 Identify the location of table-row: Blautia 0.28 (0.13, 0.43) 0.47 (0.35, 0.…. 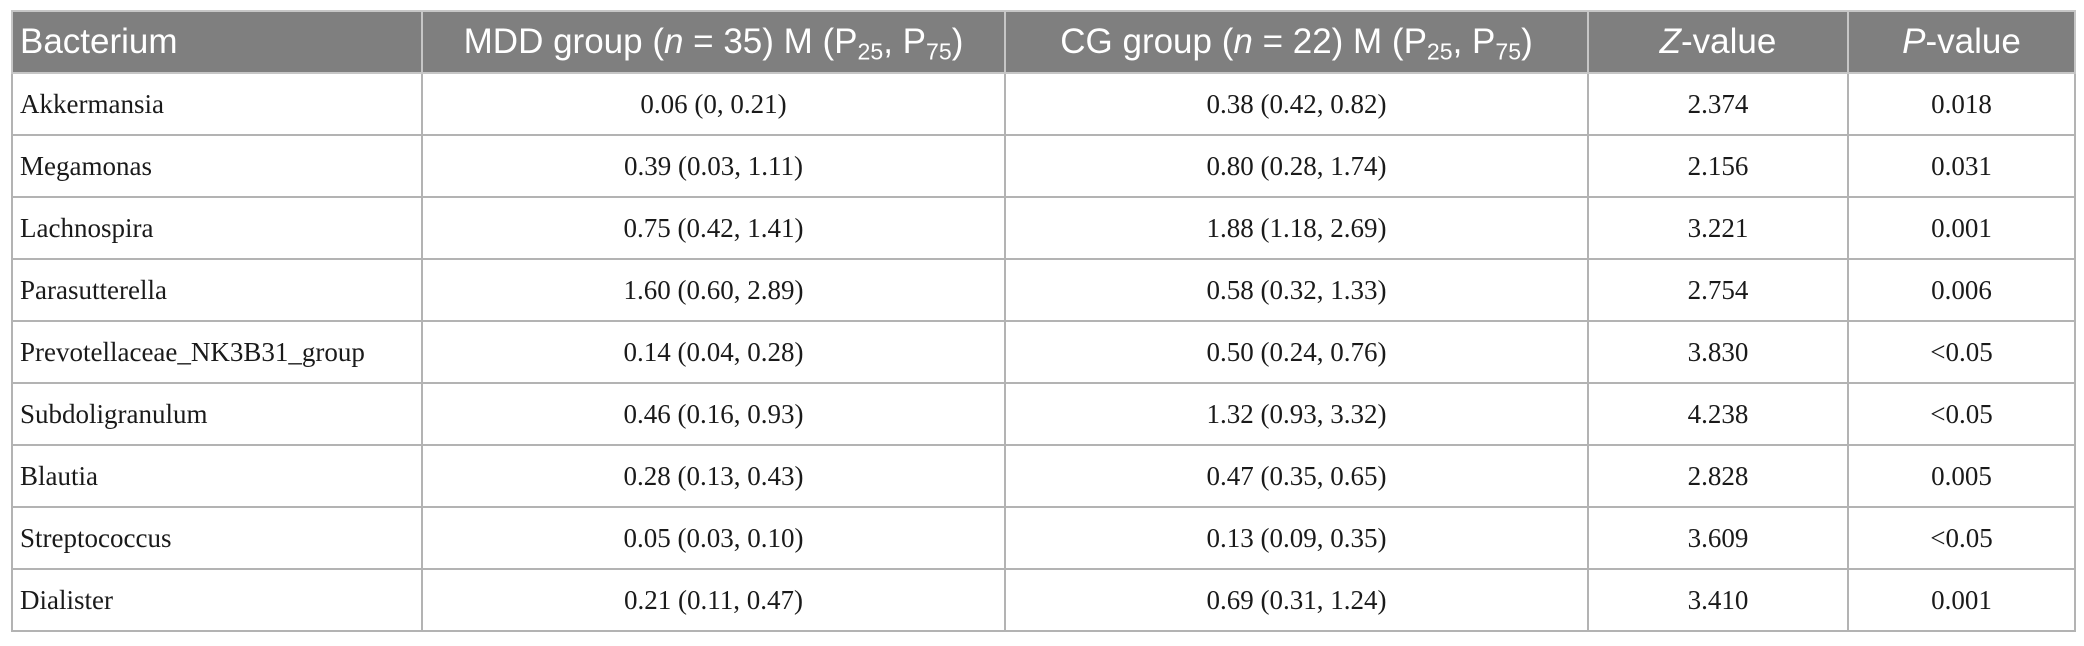
(1043, 476).